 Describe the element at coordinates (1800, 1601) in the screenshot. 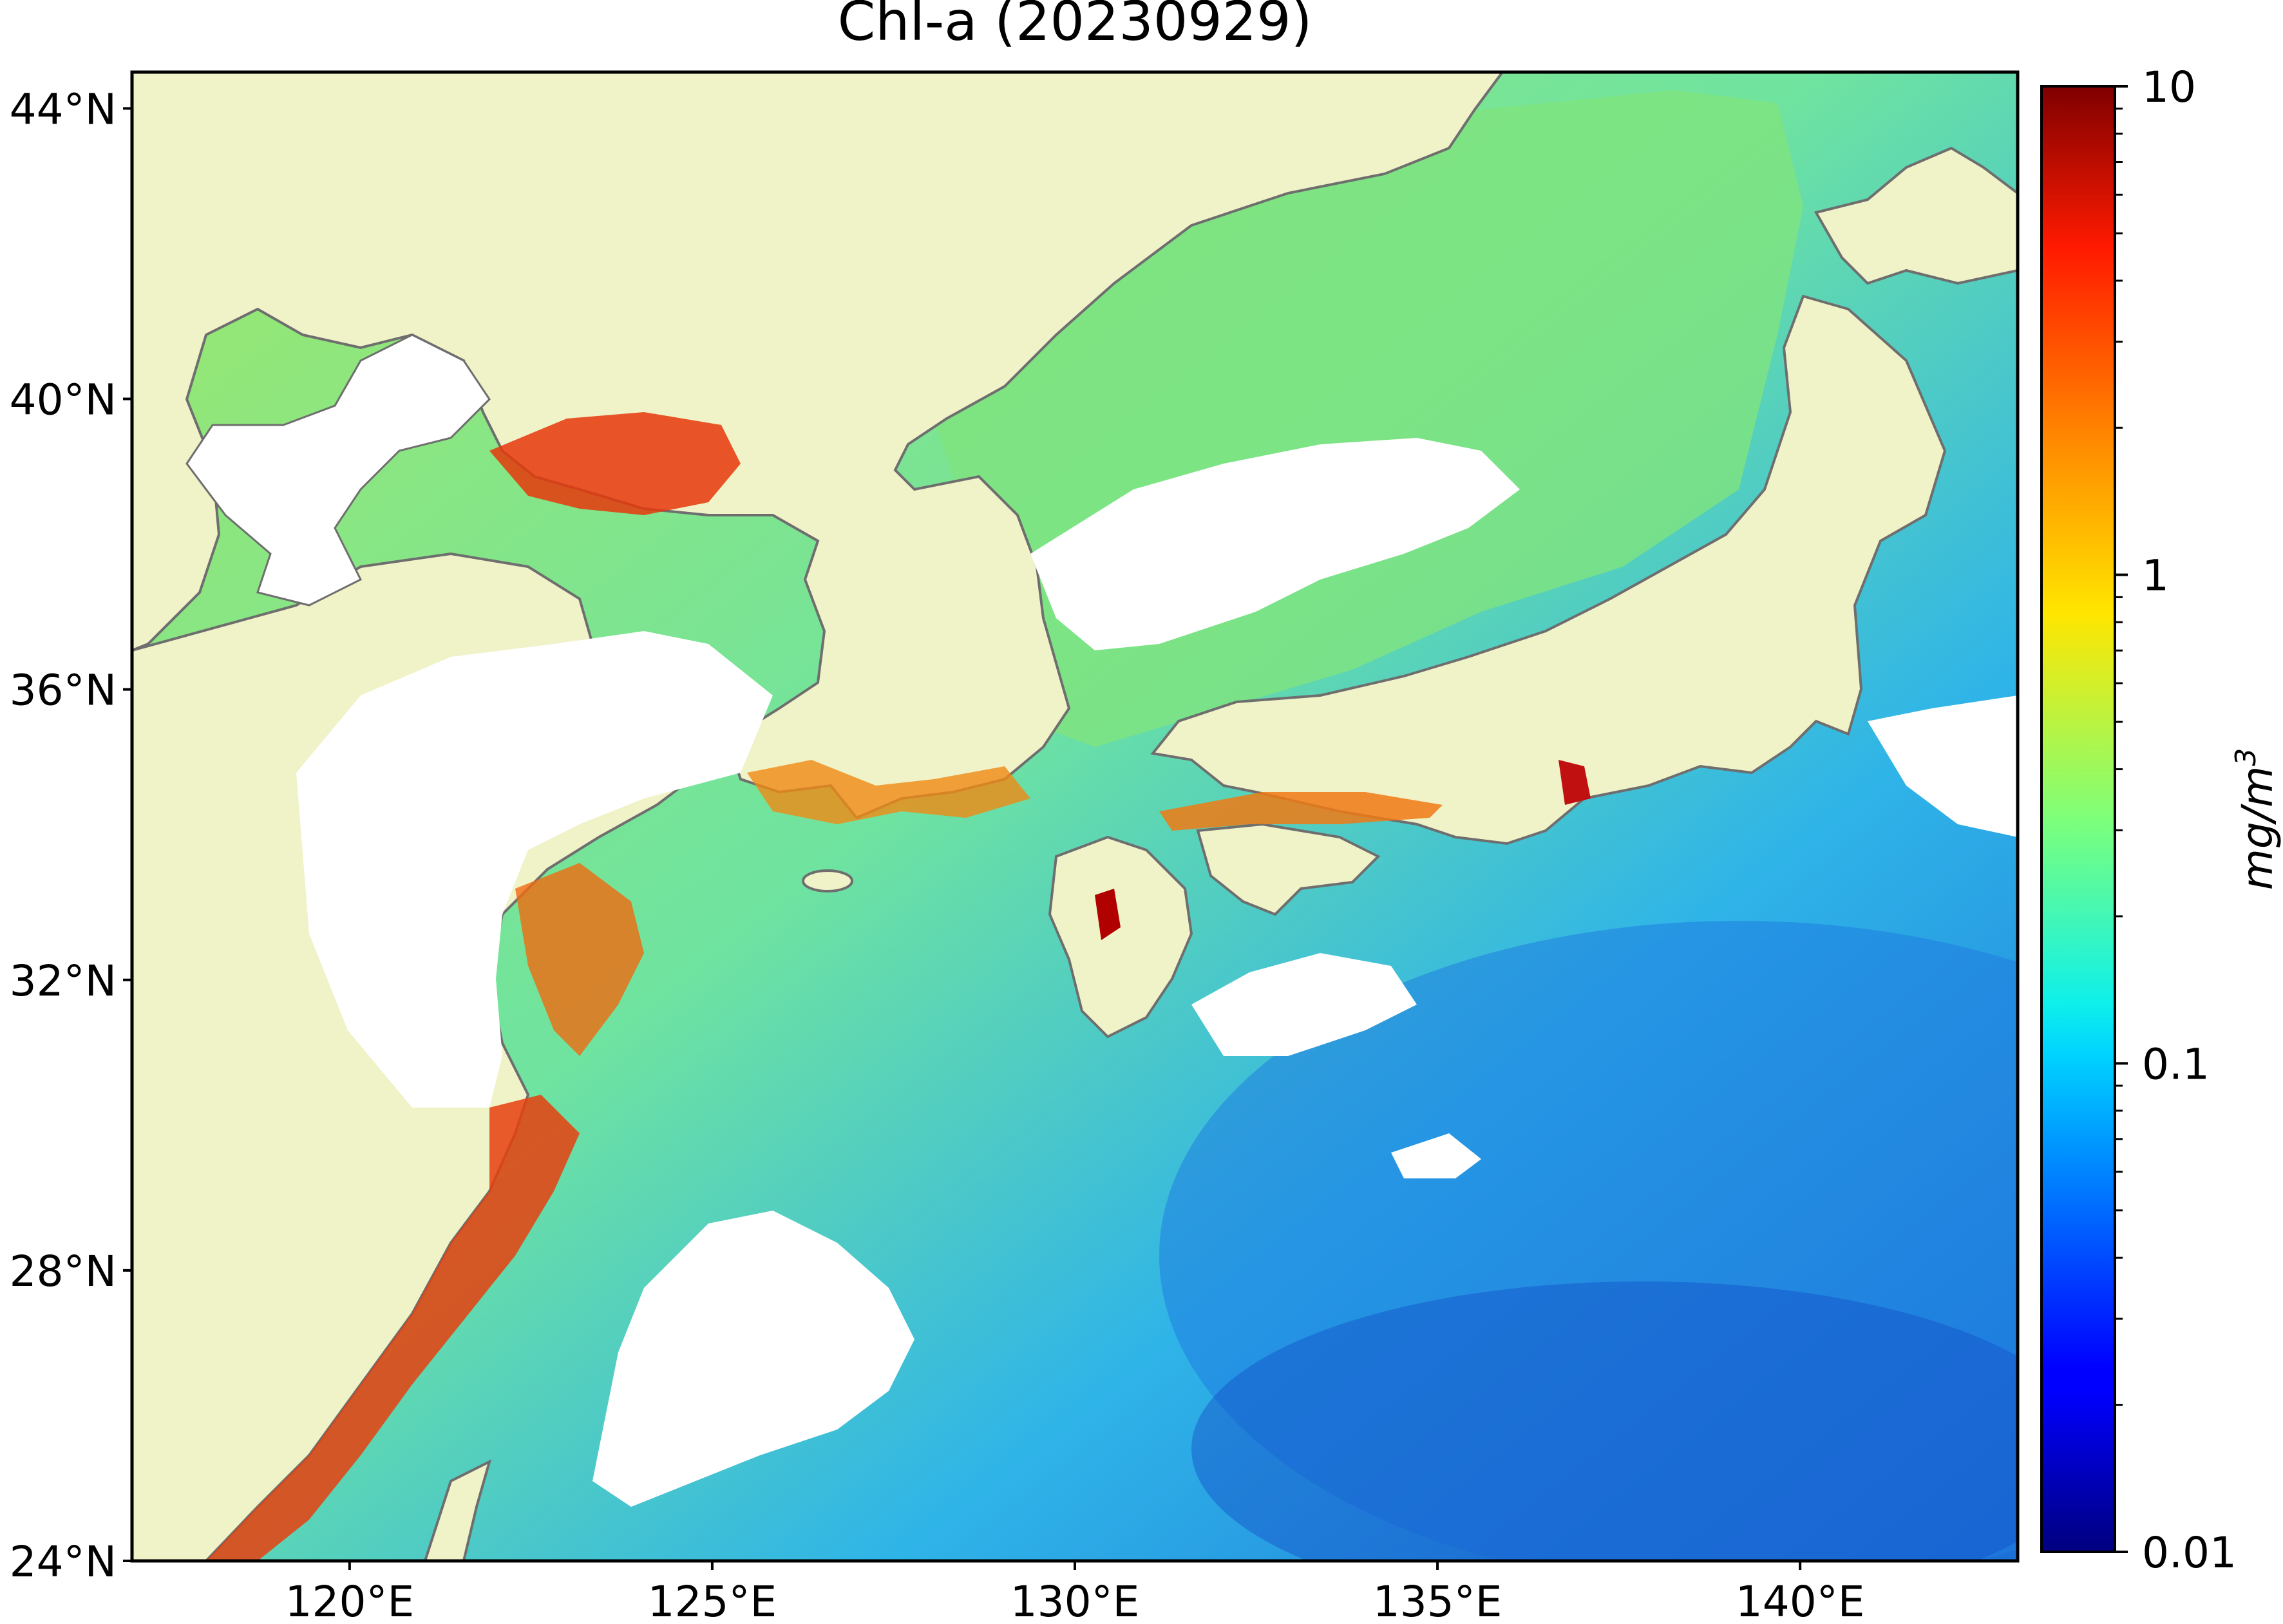

I see `longitude-label: 140°E` at that location.